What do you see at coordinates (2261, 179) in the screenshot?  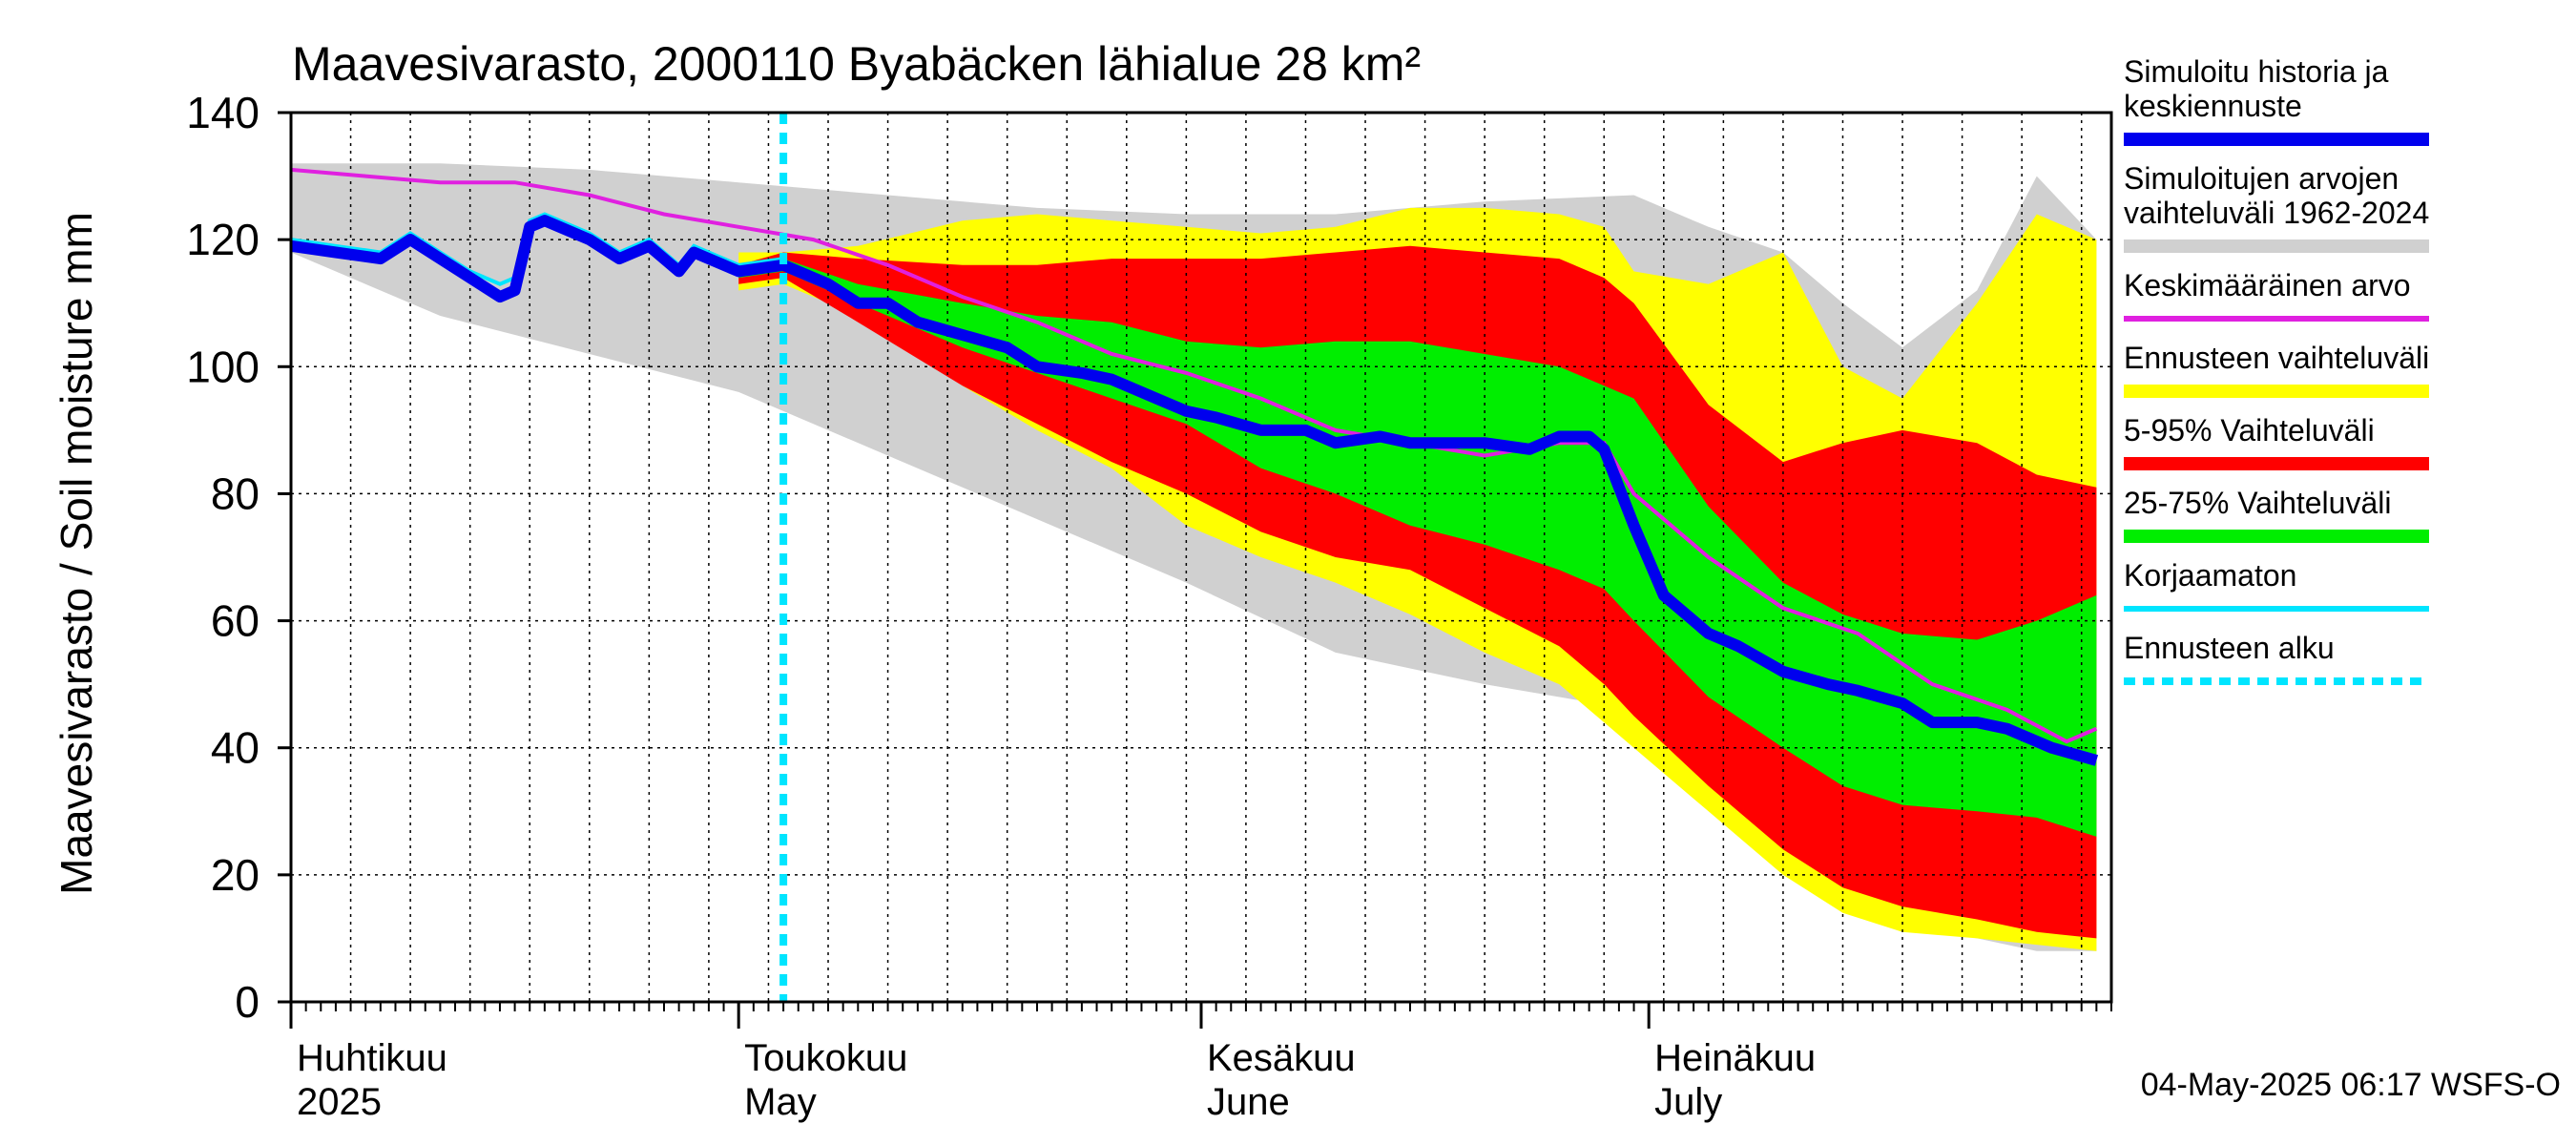 I see `legend-label: Simuloitujen arvojen` at bounding box center [2261, 179].